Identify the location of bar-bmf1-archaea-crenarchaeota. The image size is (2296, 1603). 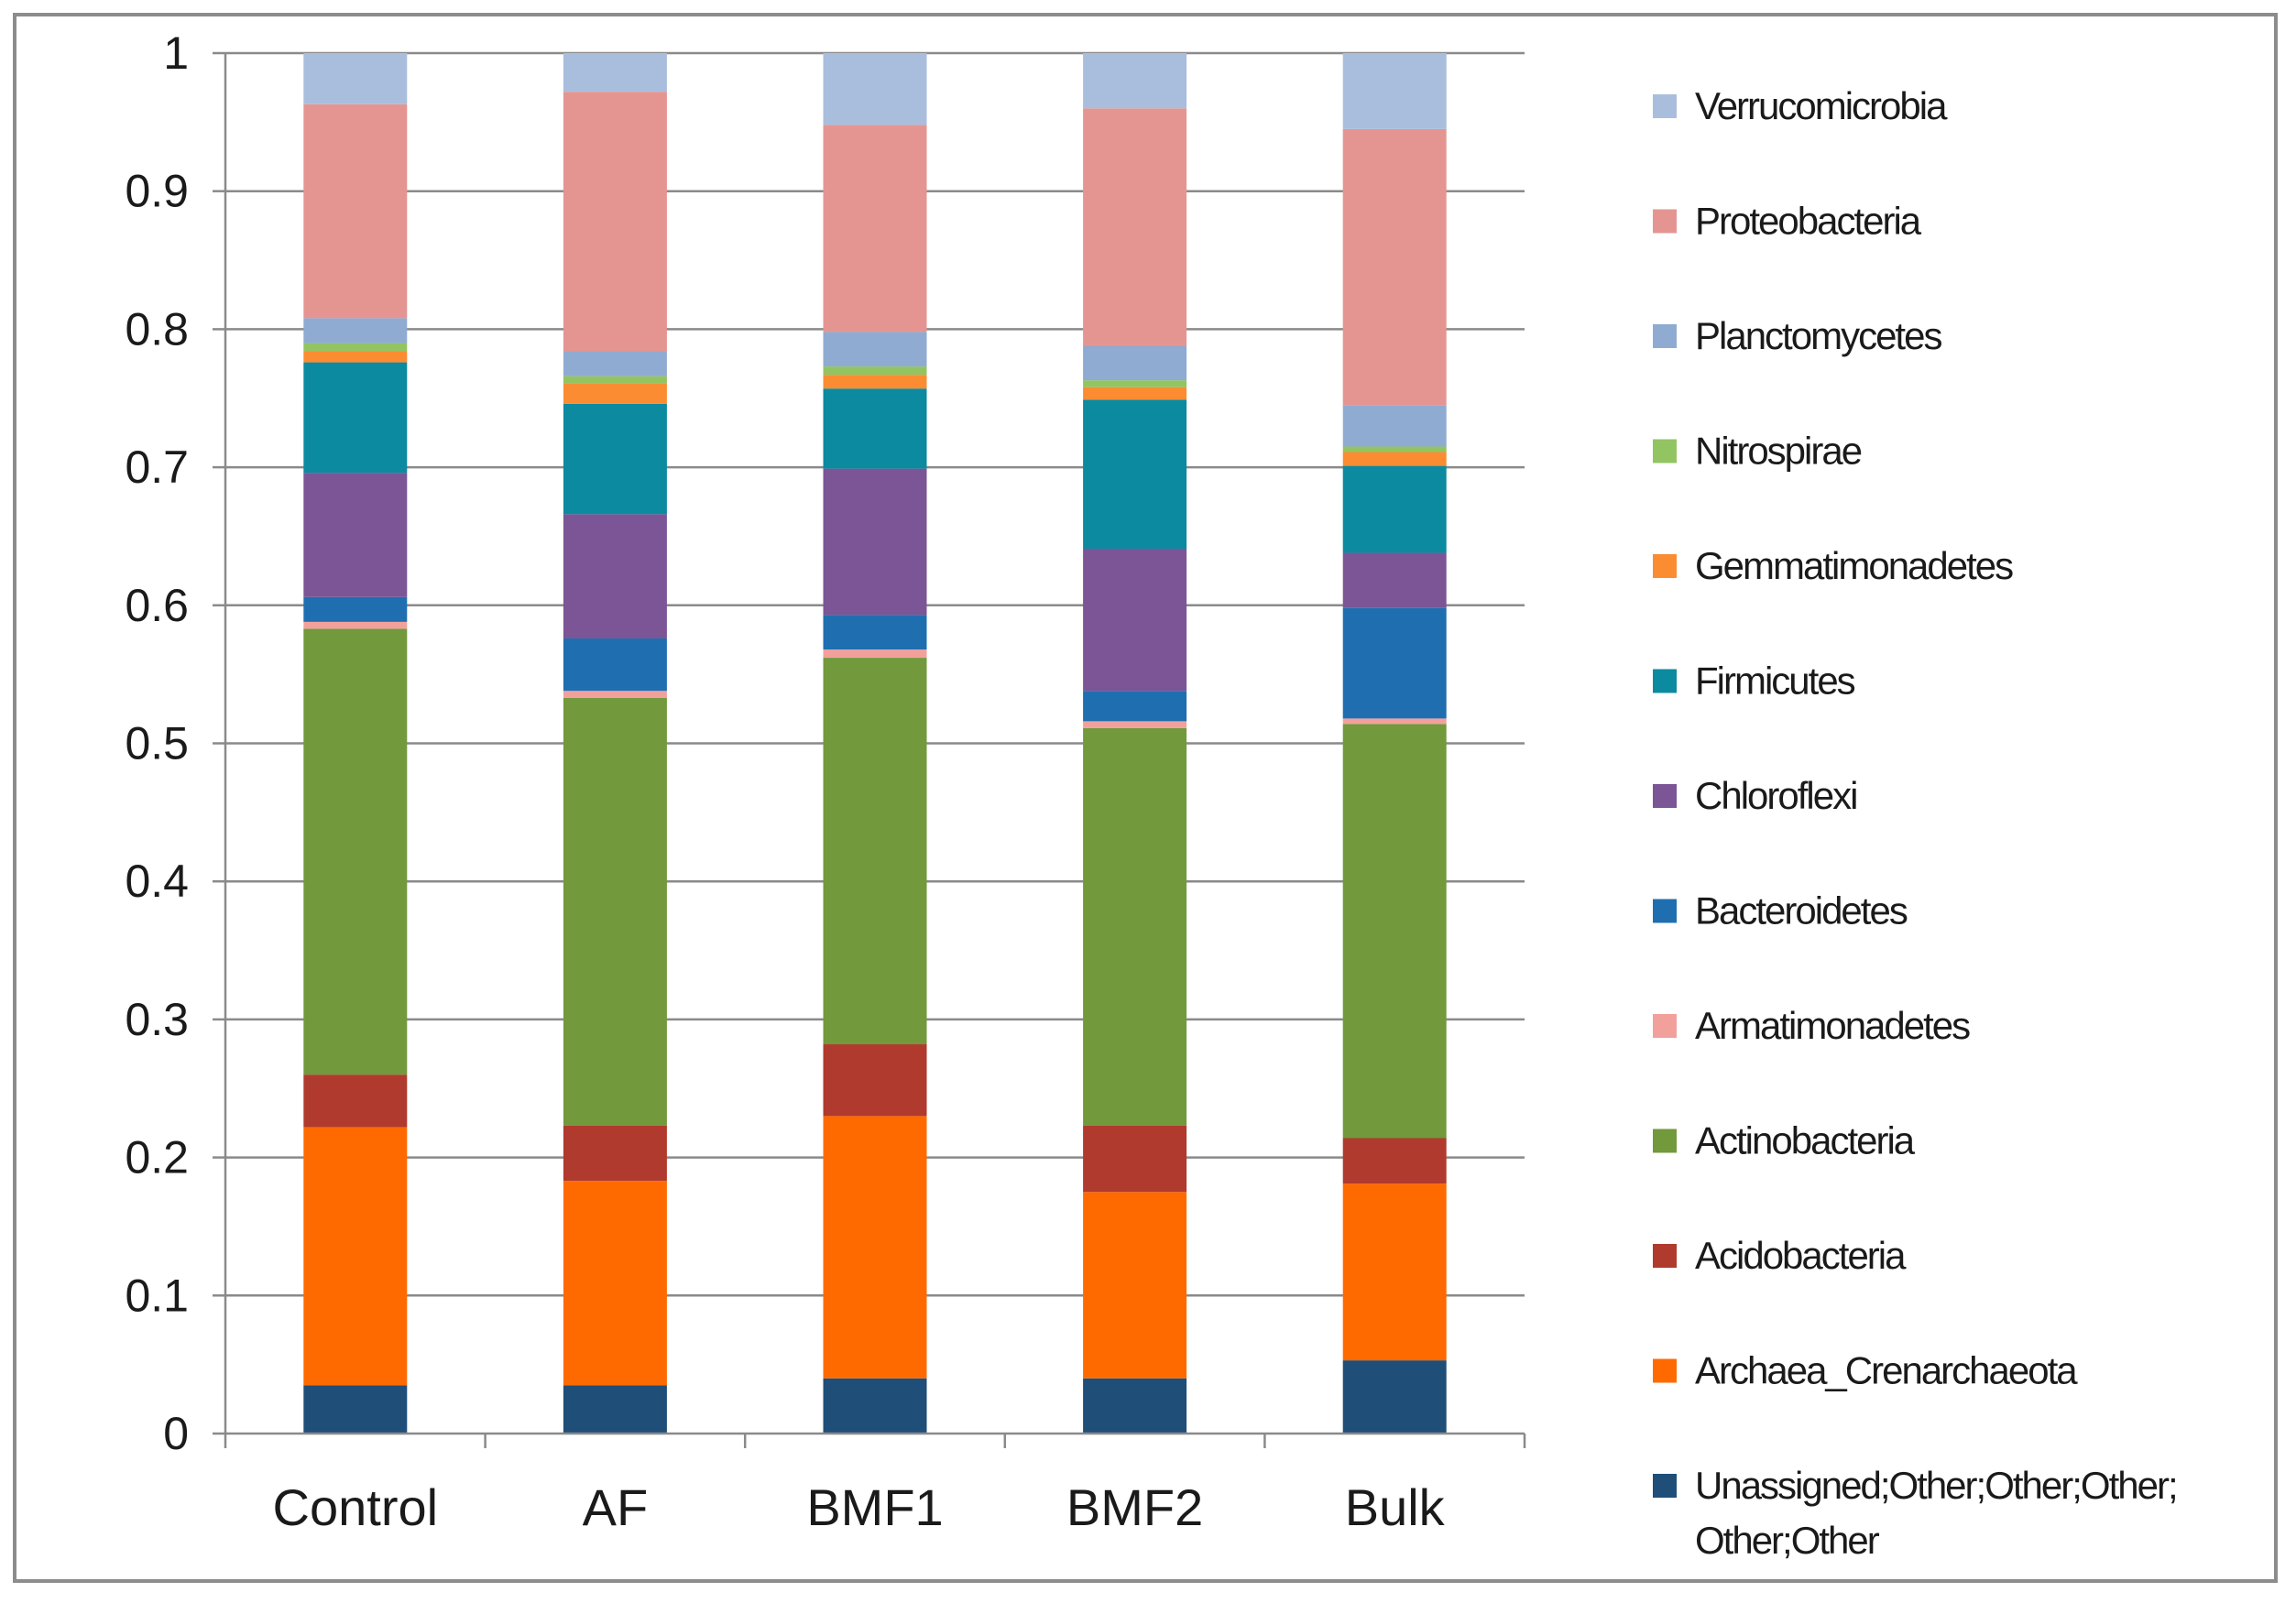
(875, 1248).